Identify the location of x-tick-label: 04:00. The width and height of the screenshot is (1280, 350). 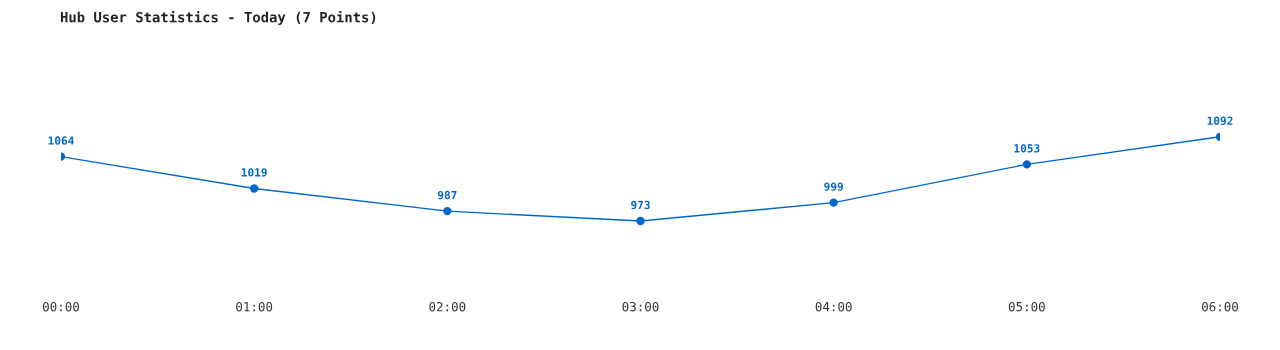
(833, 306).